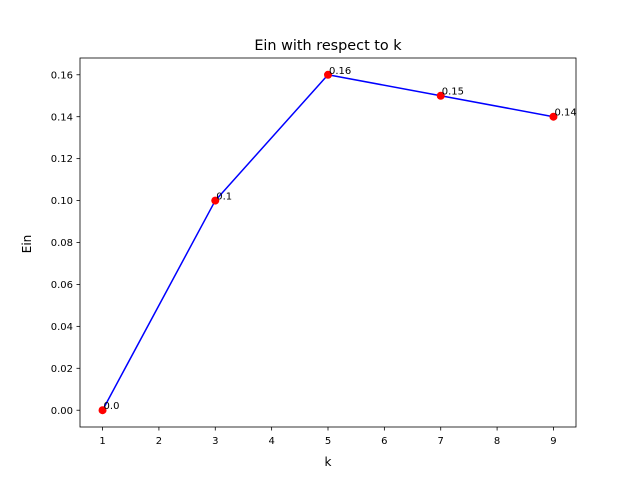 The image size is (640, 480). I want to click on y-tick-label: 0.02, so click(62, 369).